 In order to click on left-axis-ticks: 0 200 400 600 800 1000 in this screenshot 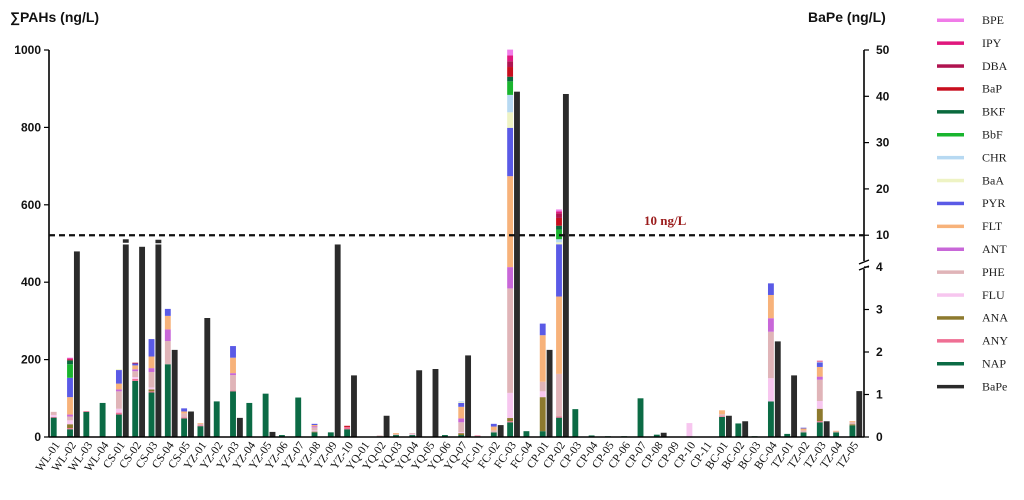, I will do `click(31, 243)`.